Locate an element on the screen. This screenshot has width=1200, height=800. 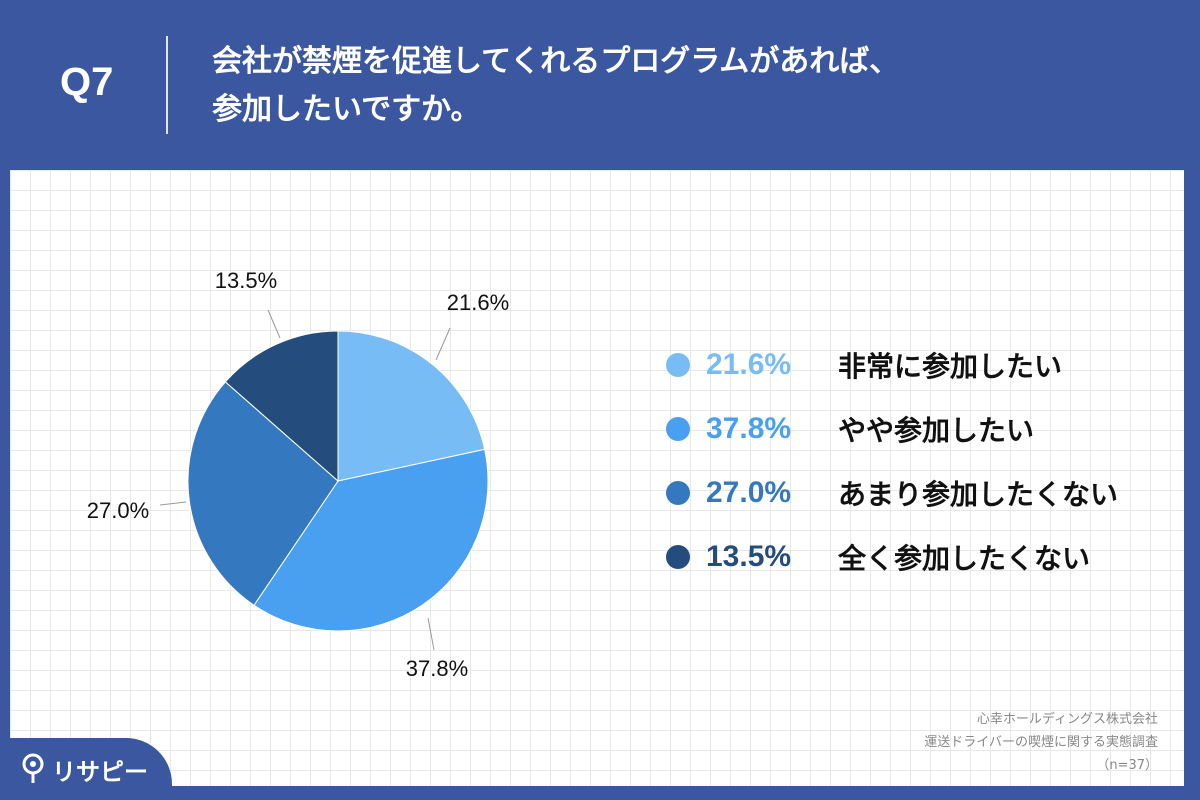
brand-badge: リサピー is located at coordinates (86, 769).